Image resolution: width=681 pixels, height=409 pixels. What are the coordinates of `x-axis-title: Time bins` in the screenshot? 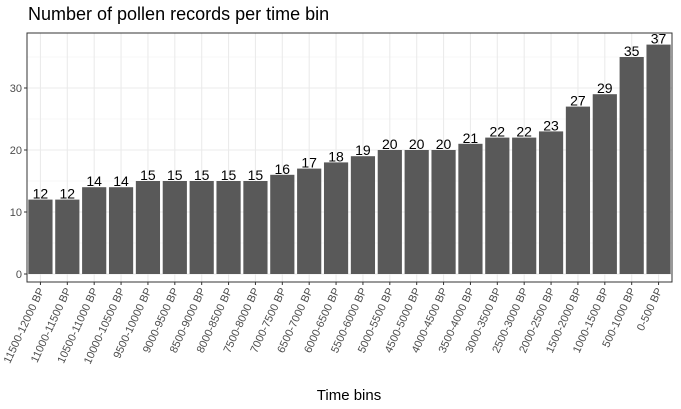 It's located at (349, 395).